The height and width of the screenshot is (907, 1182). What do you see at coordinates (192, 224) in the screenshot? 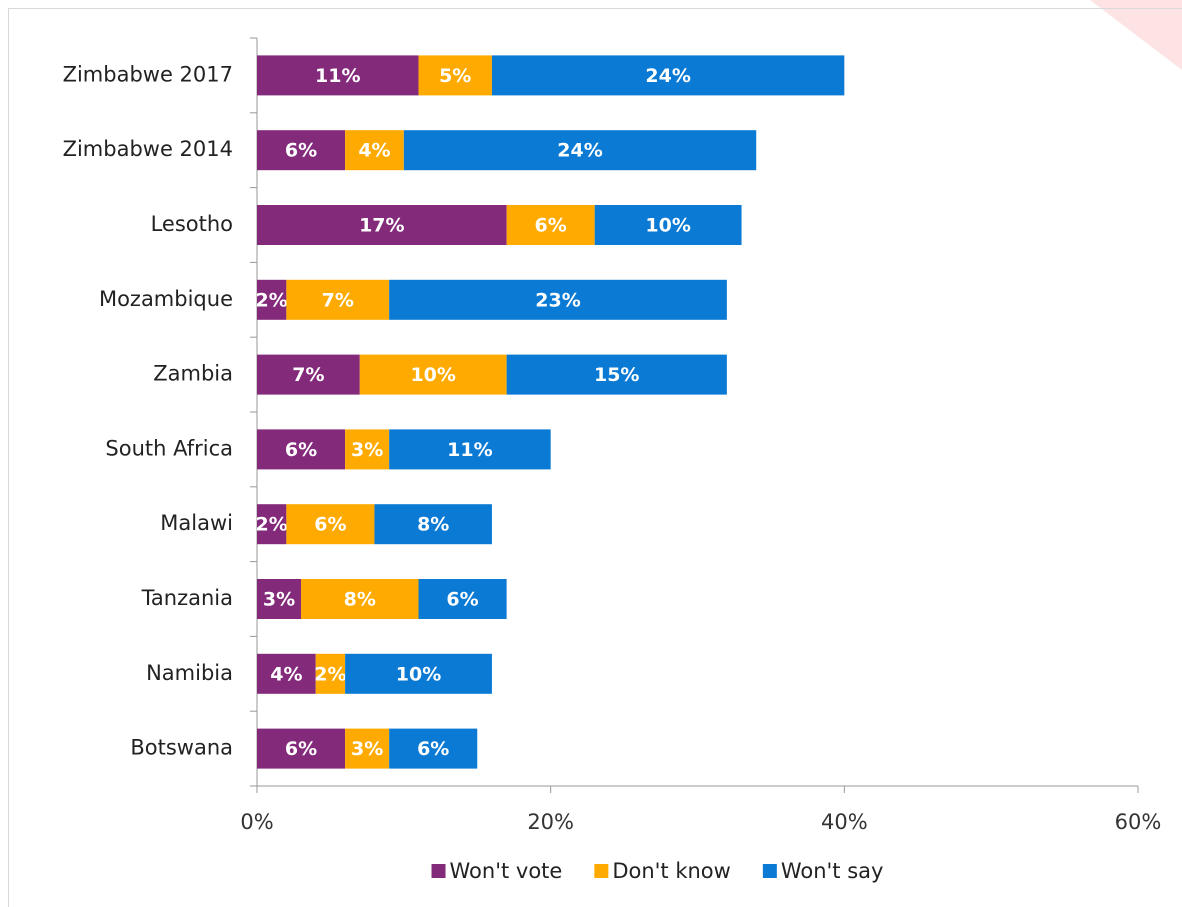
I see `category-label: Lesotho` at bounding box center [192, 224].